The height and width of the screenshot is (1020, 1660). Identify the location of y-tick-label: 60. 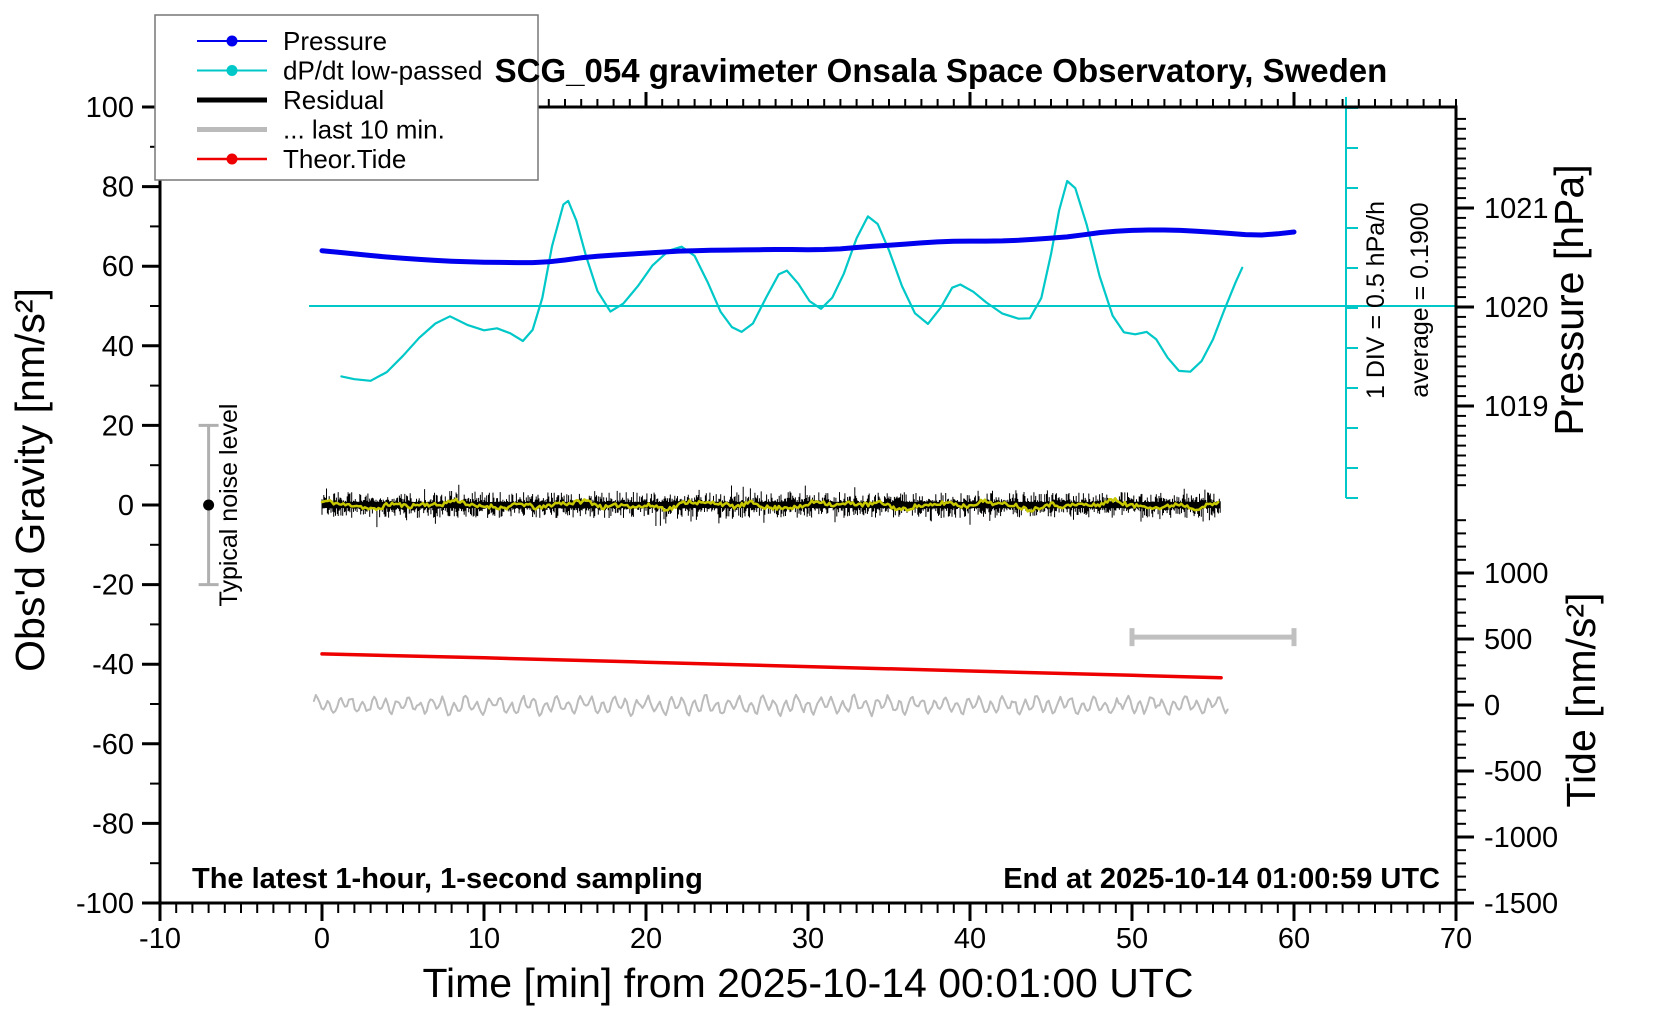
(118, 267).